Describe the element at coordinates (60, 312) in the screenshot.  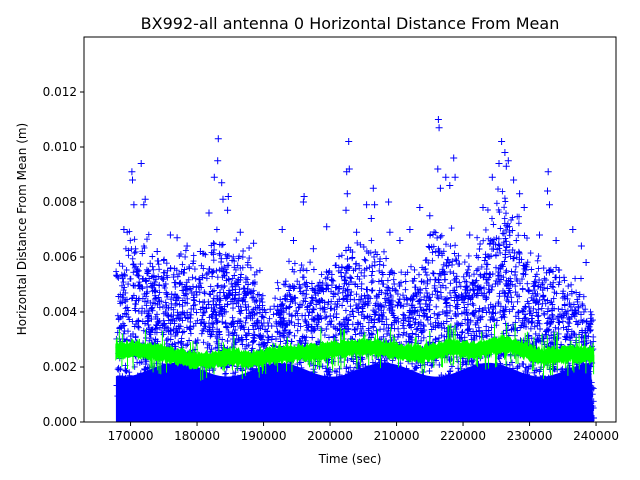
I see `y-tick-label: 0.004` at that location.